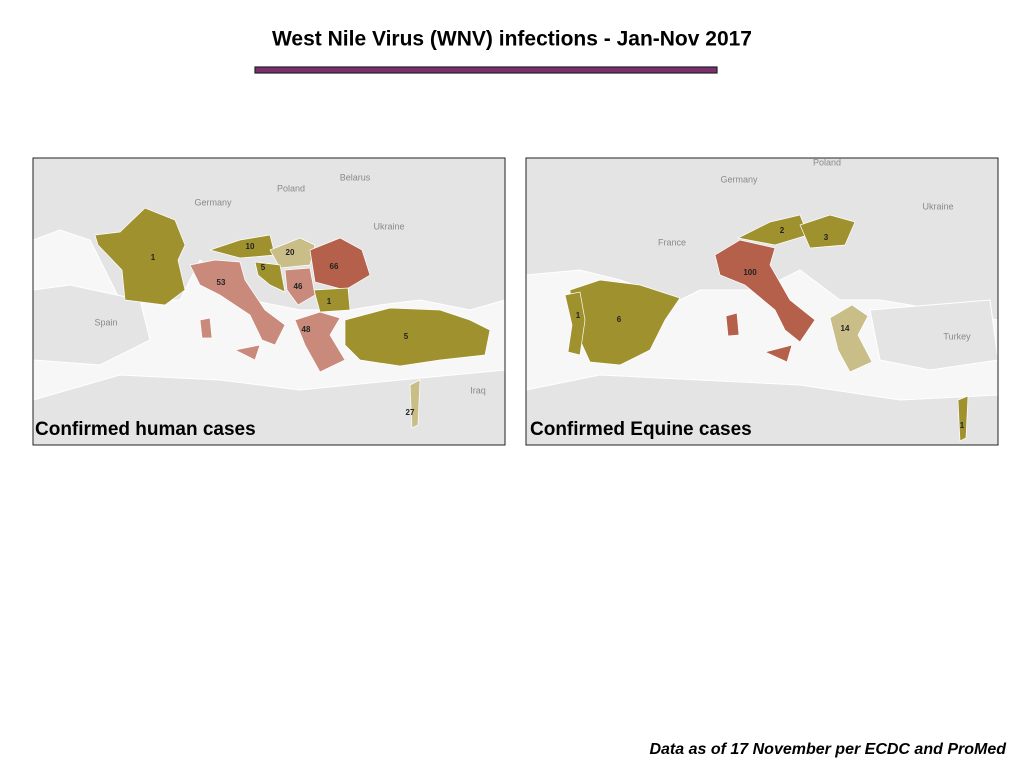 The image size is (1024, 773). What do you see at coordinates (417, 337) in the screenshot?
I see `turkey` at bounding box center [417, 337].